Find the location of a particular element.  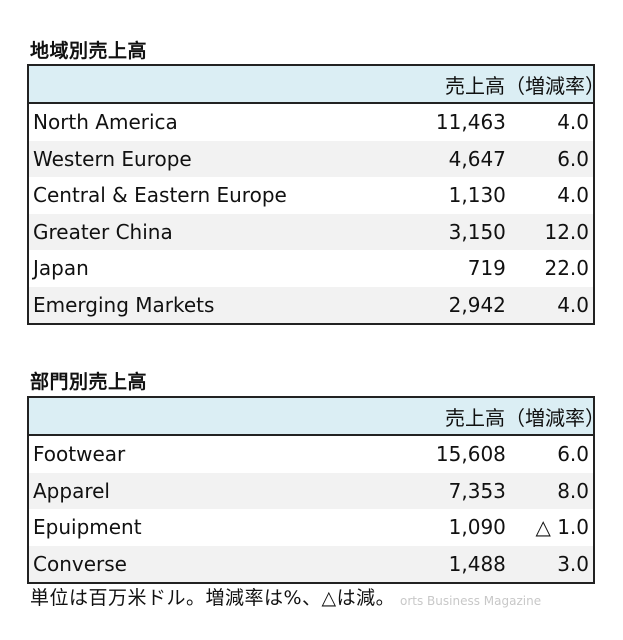

row-sales: 15,608 is located at coordinates (470, 454).